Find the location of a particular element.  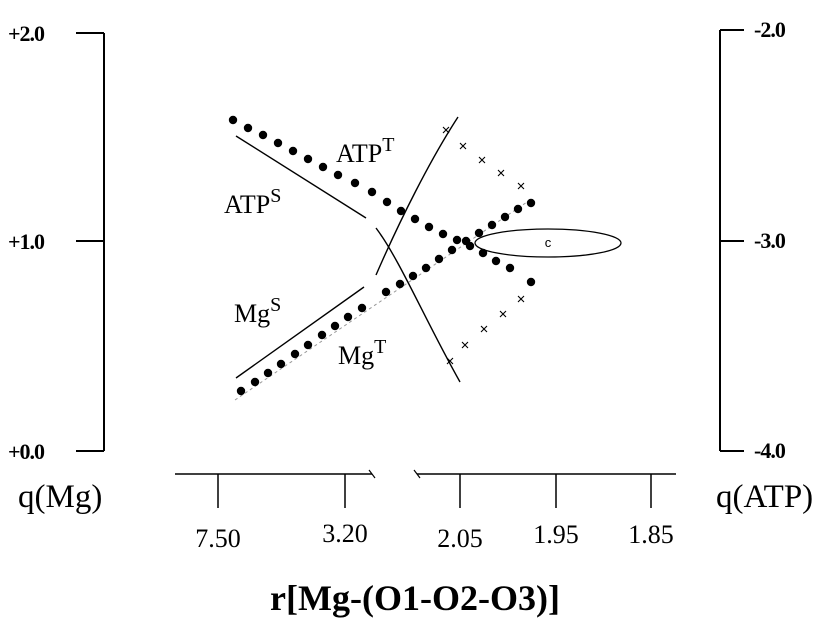

right-axis: -2.0 -3.0 -4.0 is located at coordinates (753, 240).